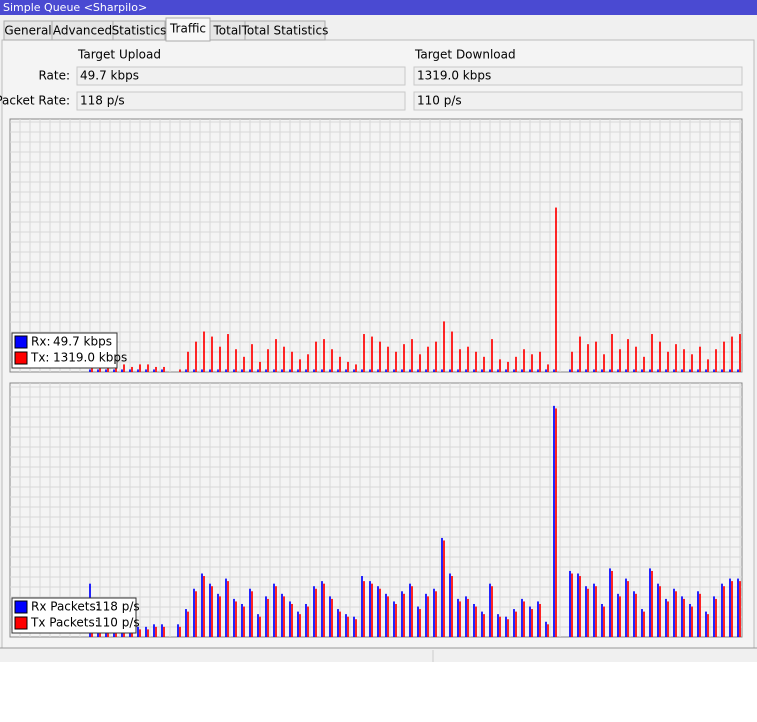 The image size is (757, 722). What do you see at coordinates (39, 358) in the screenshot?
I see `legend-name: Tx:` at bounding box center [39, 358].